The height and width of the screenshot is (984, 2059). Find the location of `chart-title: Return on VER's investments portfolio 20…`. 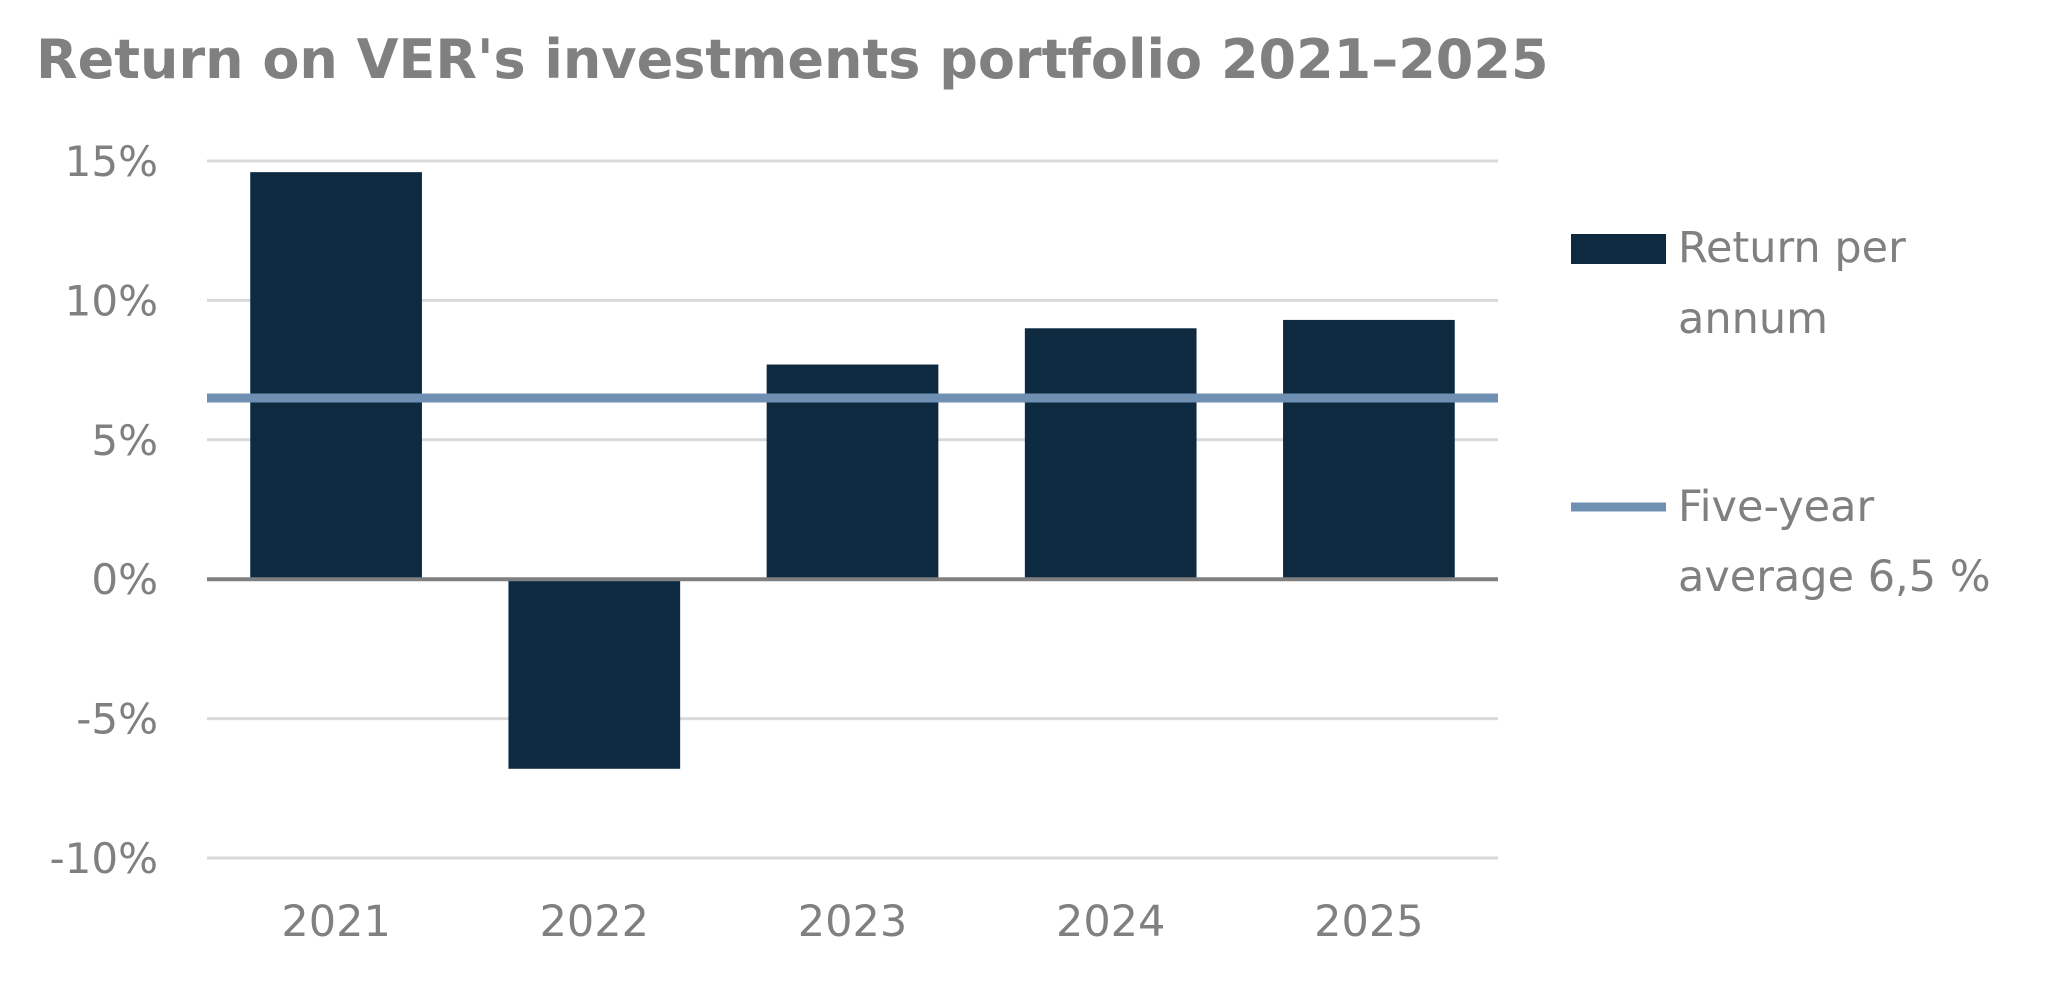

chart-title: Return on VER's investments portfolio 20… is located at coordinates (792, 59).